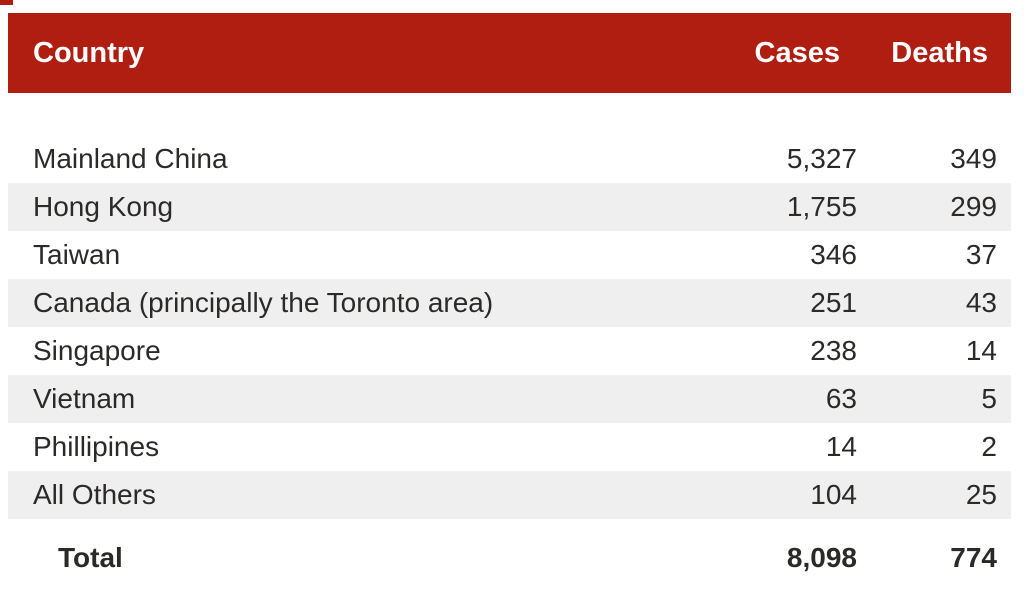  I want to click on cases-cell: 5,327, so click(821, 158).